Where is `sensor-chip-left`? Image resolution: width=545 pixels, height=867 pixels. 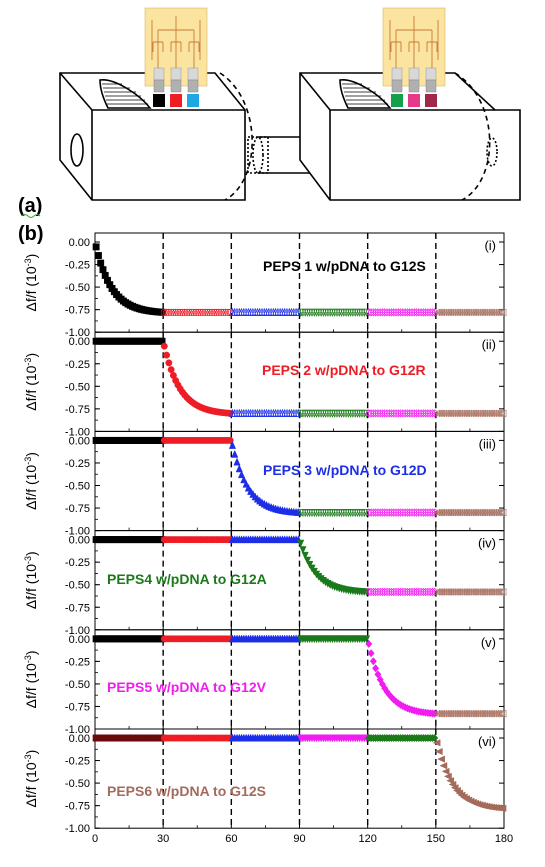 sensor-chip-left is located at coordinates (176, 57).